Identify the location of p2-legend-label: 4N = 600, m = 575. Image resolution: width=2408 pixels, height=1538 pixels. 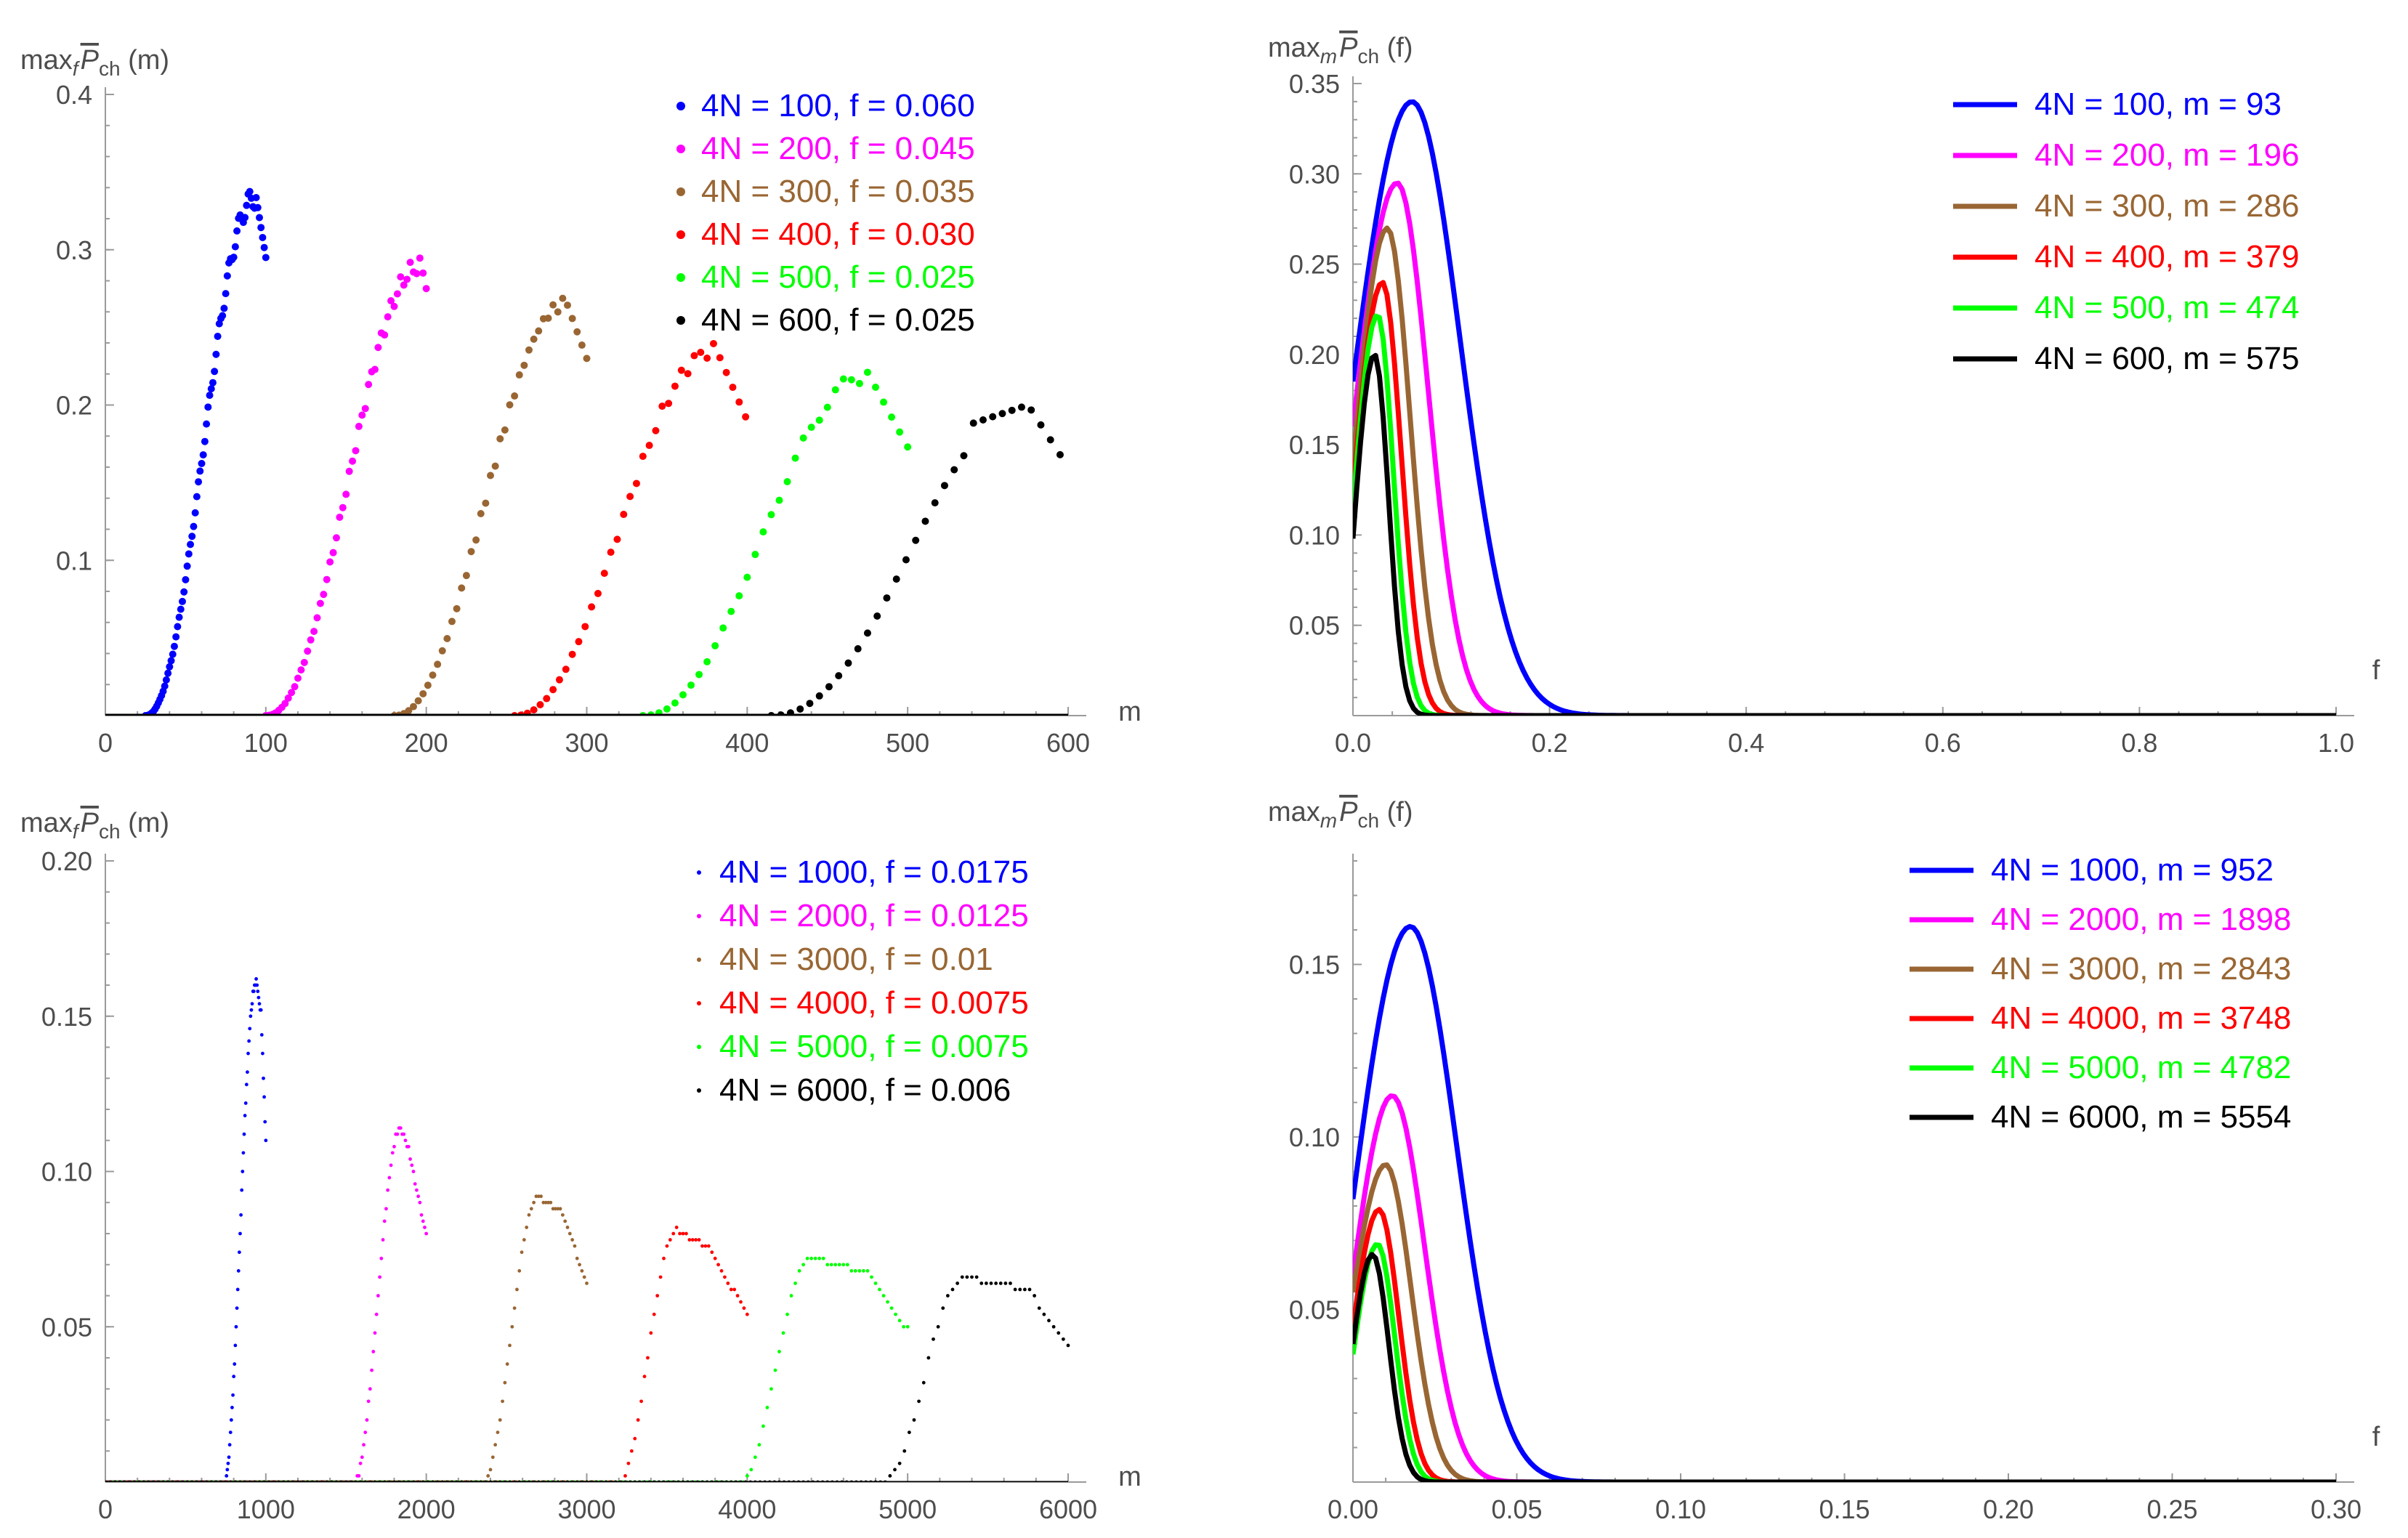
(2167, 358).